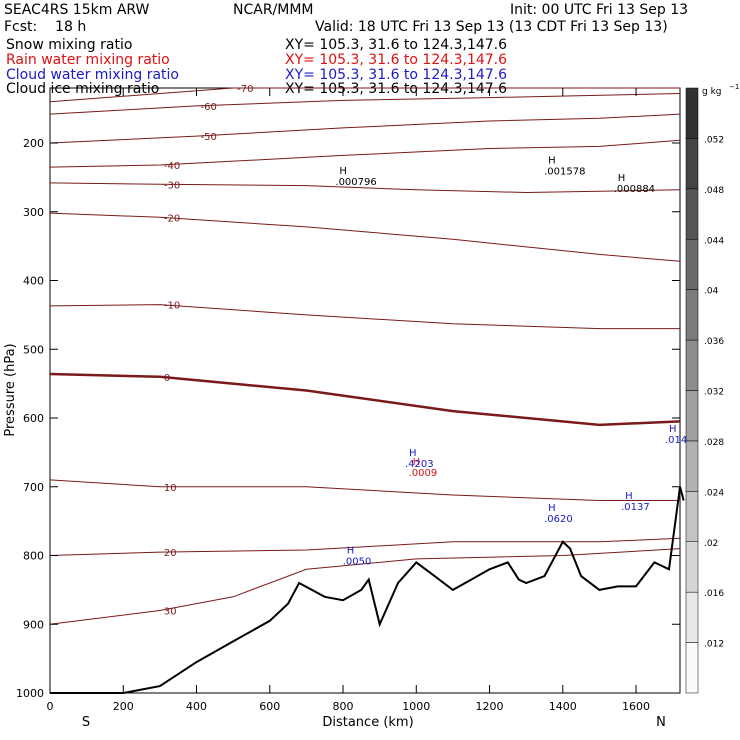 This screenshot has width=740, height=740. I want to click on y-tick-label: 600, so click(33, 418).